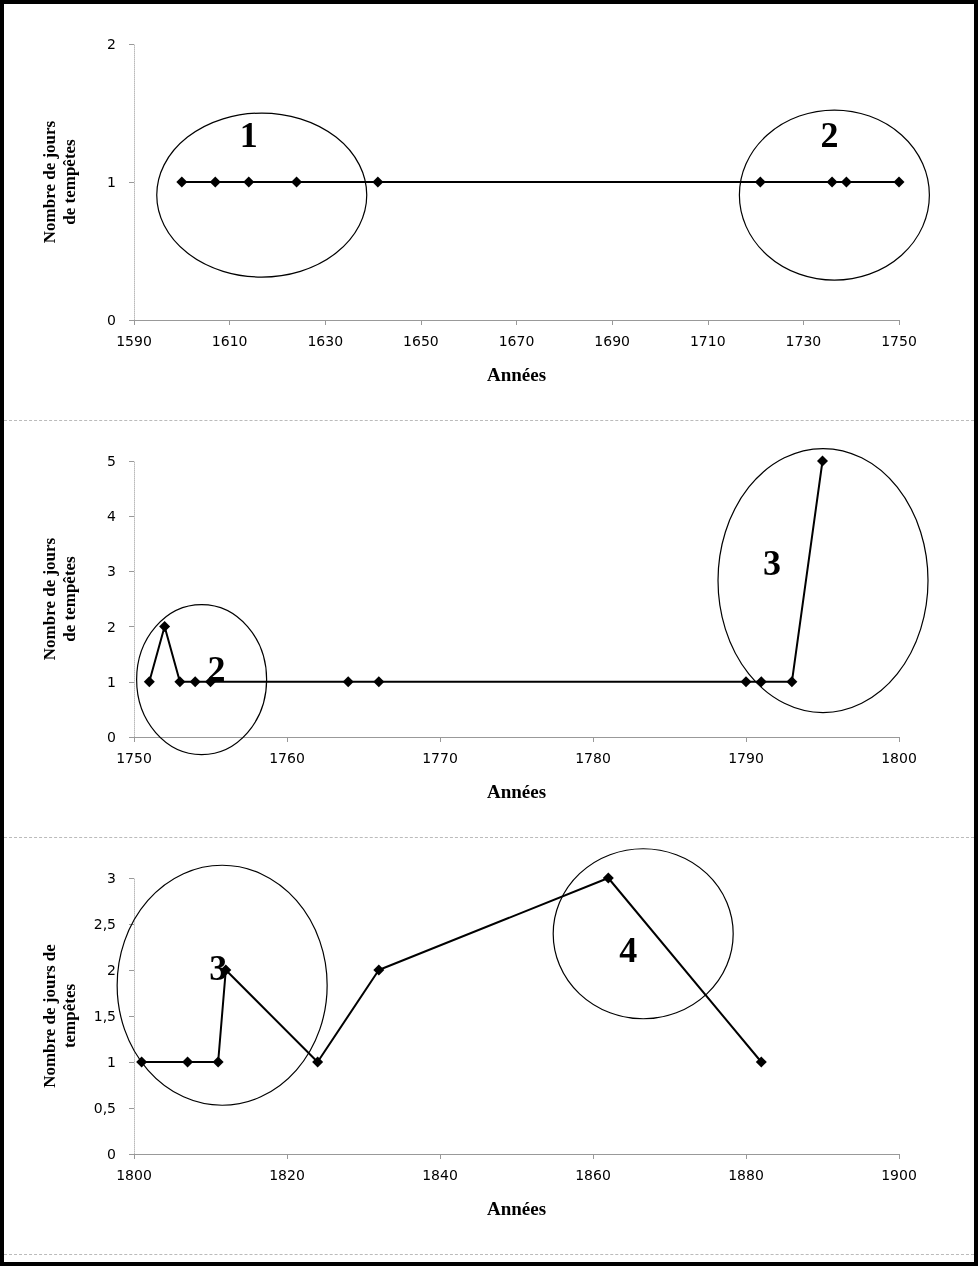 The image size is (978, 1266). What do you see at coordinates (104, 1016) in the screenshot?
I see `y-tick-label: 1,5` at bounding box center [104, 1016].